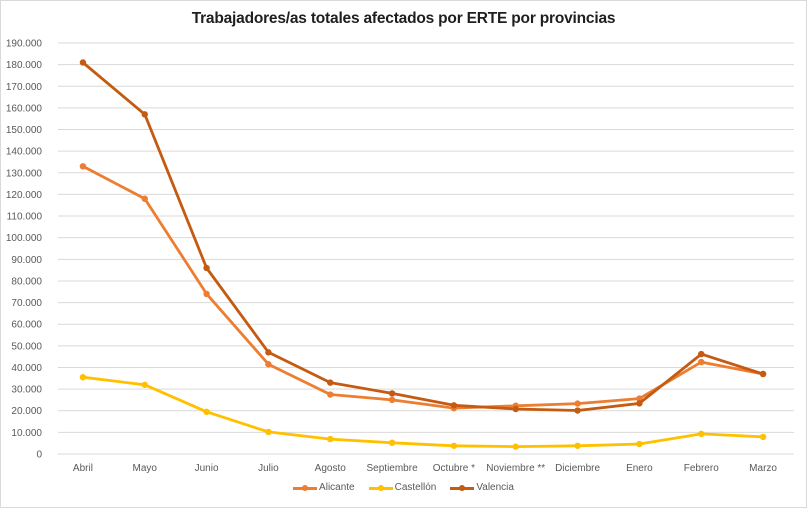 The image size is (807, 508). Describe the element at coordinates (26, 390) in the screenshot. I see `y-tick-label: 30.000` at that location.